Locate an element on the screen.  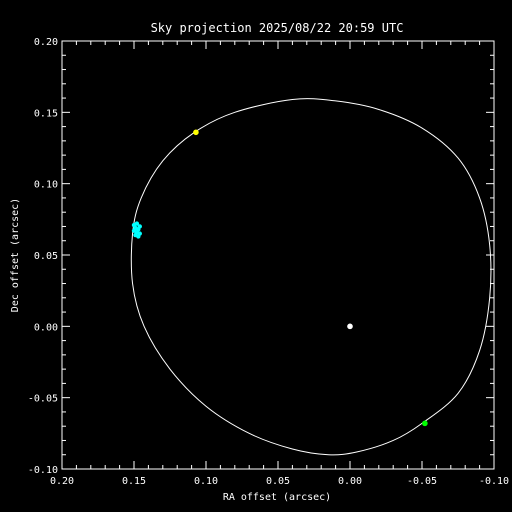
cyan-point is located at coordinates (138, 236).